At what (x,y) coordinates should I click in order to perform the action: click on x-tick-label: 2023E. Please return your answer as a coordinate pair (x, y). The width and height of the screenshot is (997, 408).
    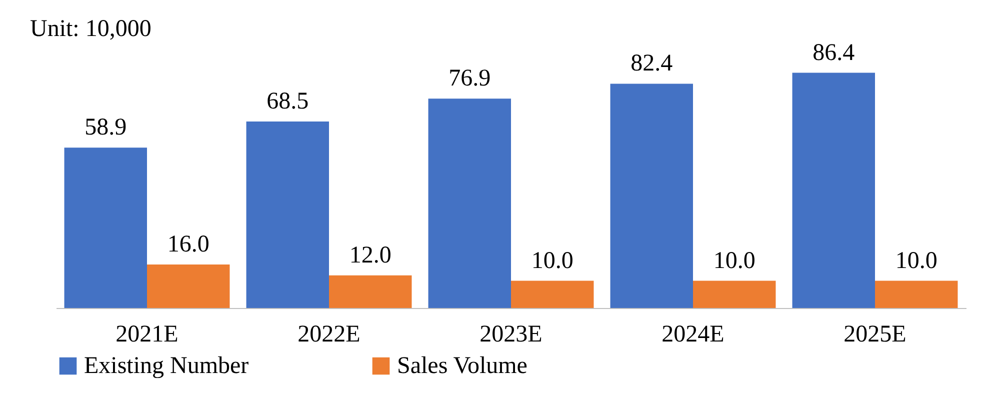
    Looking at the image, I should click on (511, 335).